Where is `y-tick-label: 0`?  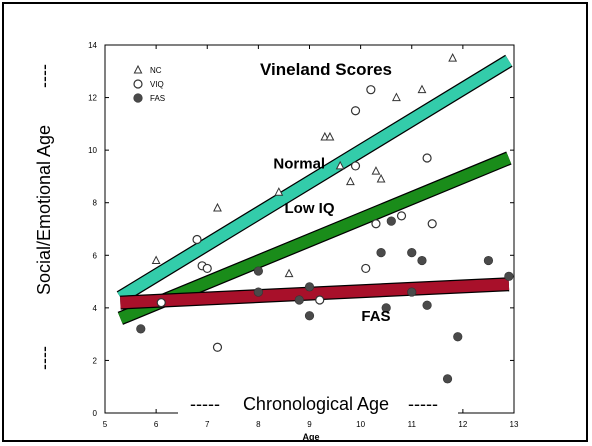 y-tick-label: 0 is located at coordinates (95, 413).